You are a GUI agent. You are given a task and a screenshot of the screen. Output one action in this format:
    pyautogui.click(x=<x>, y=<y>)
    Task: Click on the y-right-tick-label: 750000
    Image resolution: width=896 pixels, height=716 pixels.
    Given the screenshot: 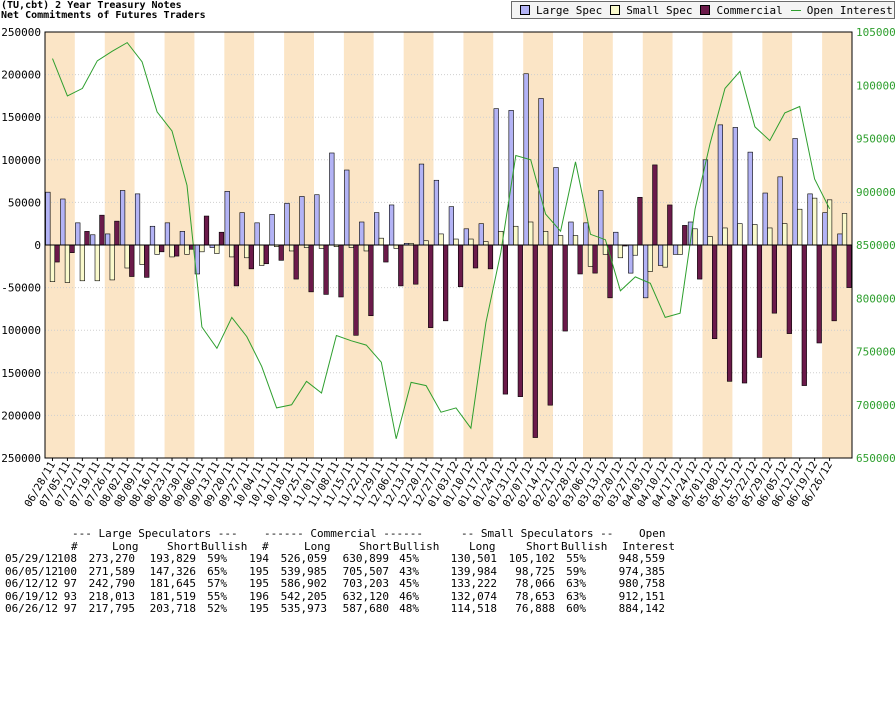 What is the action you would take?
    pyautogui.click(x=876, y=352)
    